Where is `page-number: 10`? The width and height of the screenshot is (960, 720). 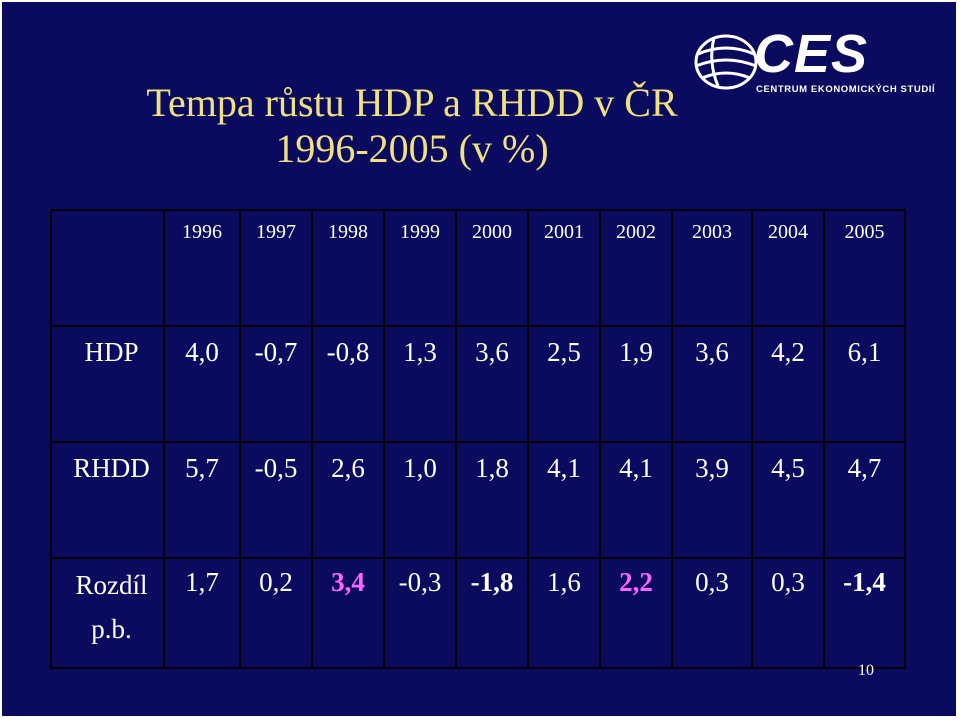
page-number: 10 is located at coordinates (866, 670).